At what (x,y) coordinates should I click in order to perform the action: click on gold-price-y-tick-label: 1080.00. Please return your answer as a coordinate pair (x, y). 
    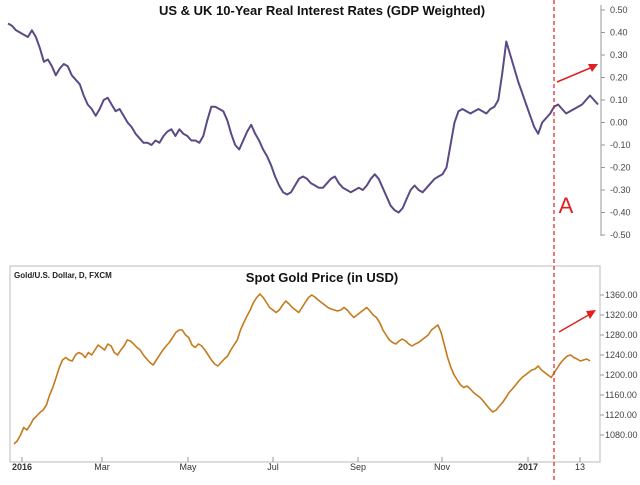
    Looking at the image, I should click on (621, 435).